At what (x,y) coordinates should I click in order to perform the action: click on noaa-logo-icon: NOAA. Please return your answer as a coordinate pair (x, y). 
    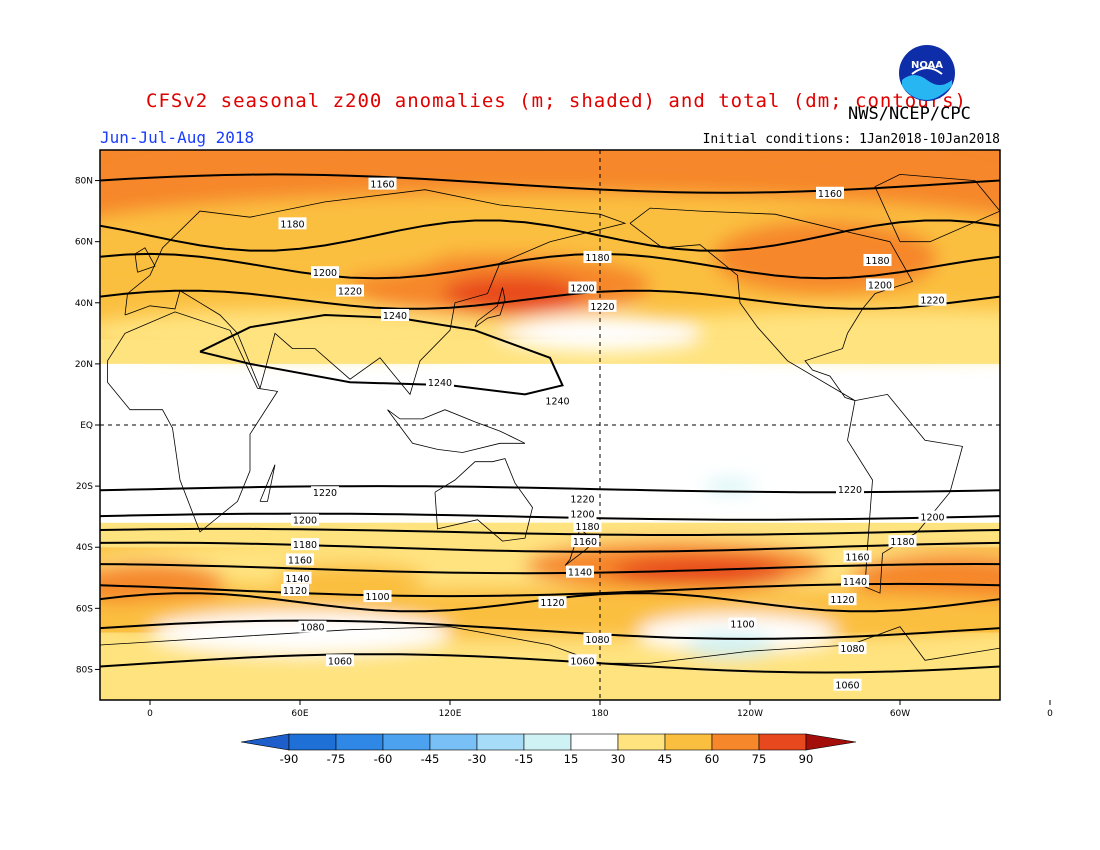
    Looking at the image, I should click on (927, 73).